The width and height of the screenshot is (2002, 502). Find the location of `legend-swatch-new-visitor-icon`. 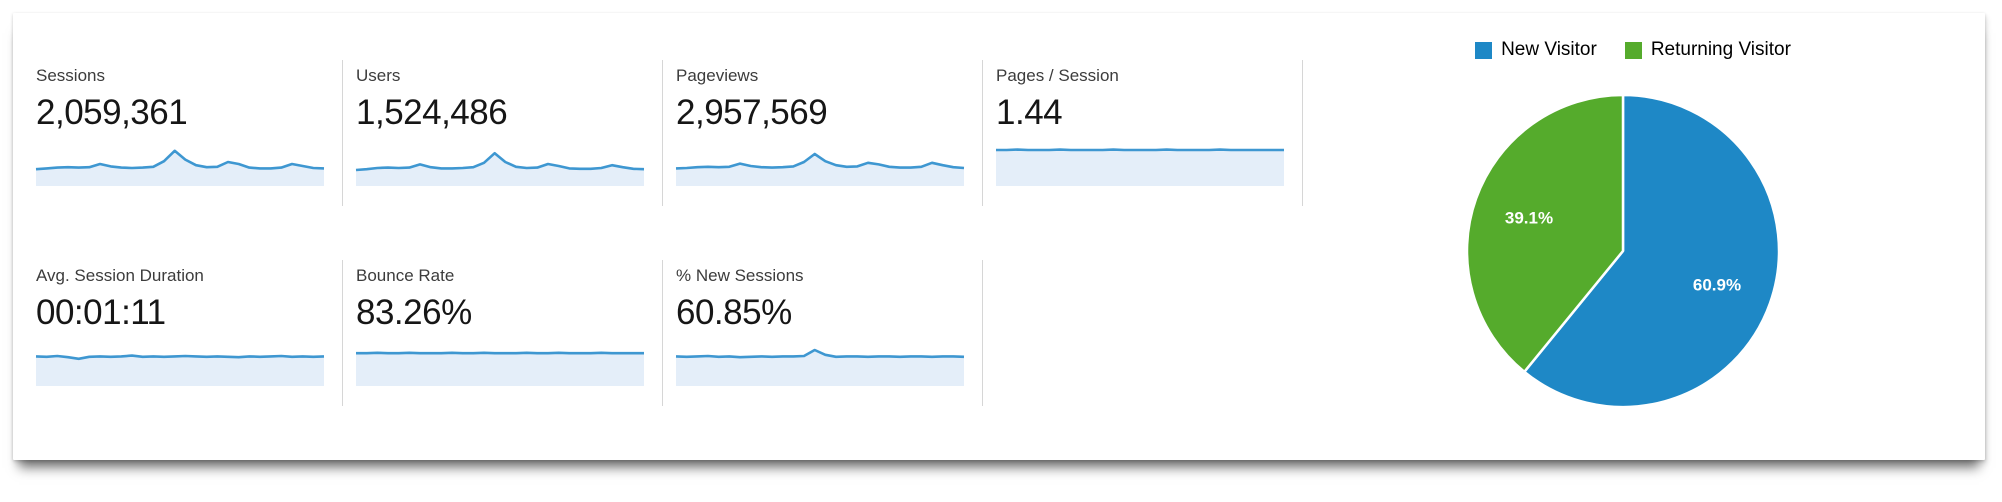

legend-swatch-new-visitor-icon is located at coordinates (1484, 50).